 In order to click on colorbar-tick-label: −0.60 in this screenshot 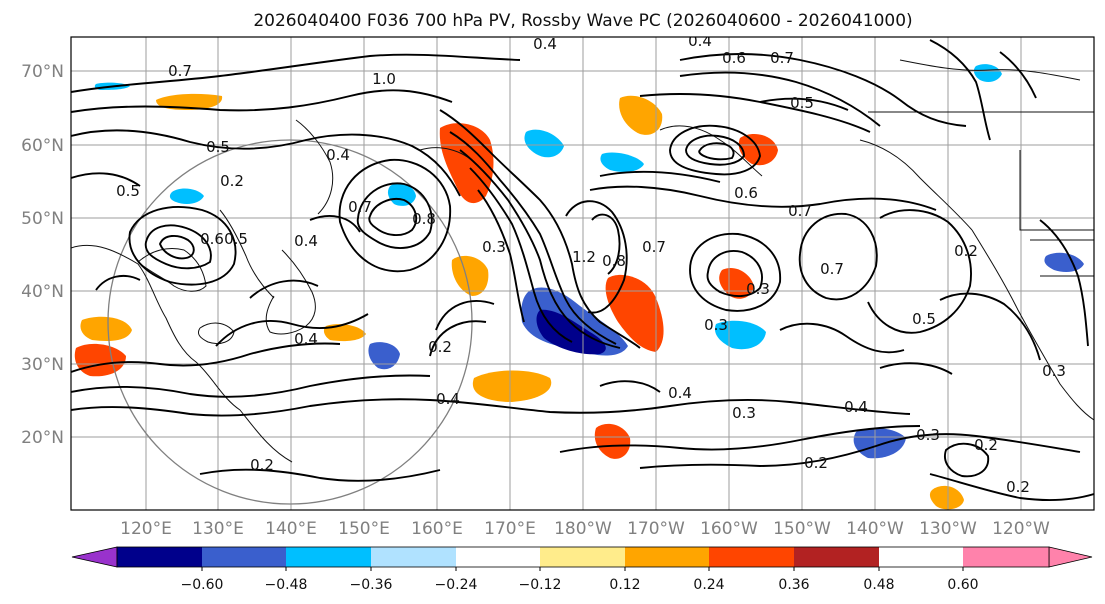, I will do `click(202, 585)`.